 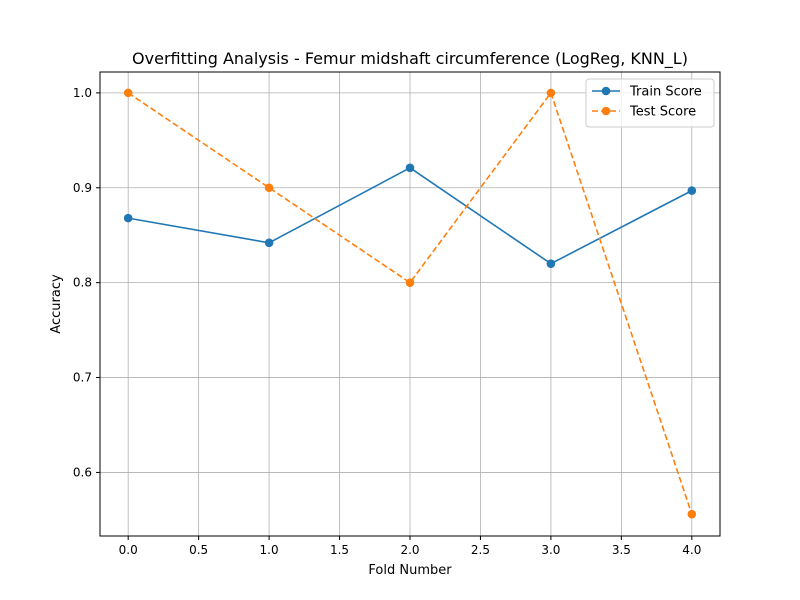 I want to click on x-tick-label: 0.5, so click(x=198, y=550).